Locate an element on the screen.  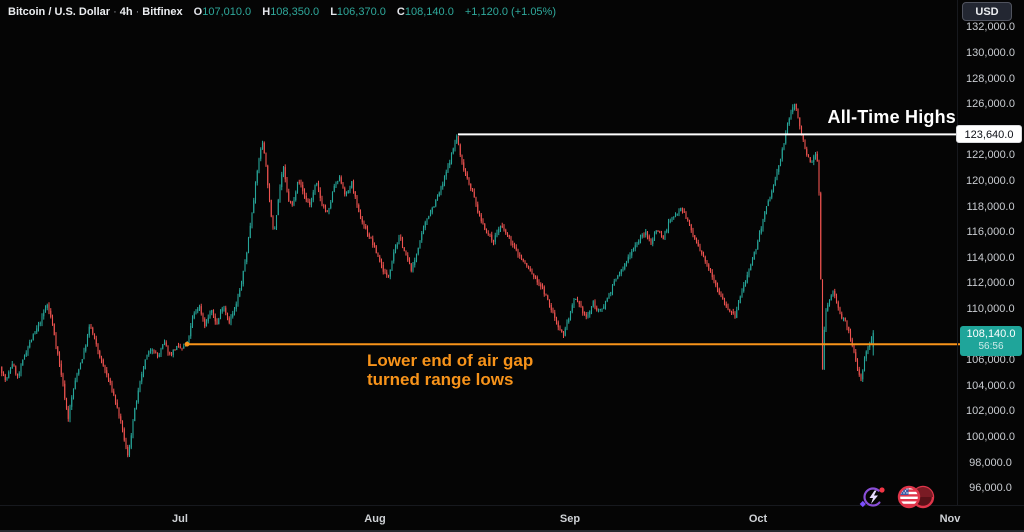
price-scale-separator is located at coordinates (957, 252).